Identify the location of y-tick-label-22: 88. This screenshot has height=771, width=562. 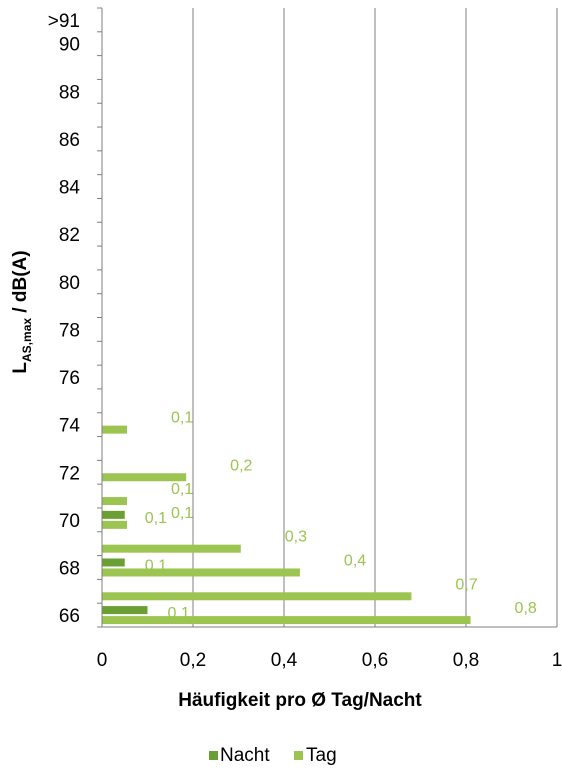
(69, 92).